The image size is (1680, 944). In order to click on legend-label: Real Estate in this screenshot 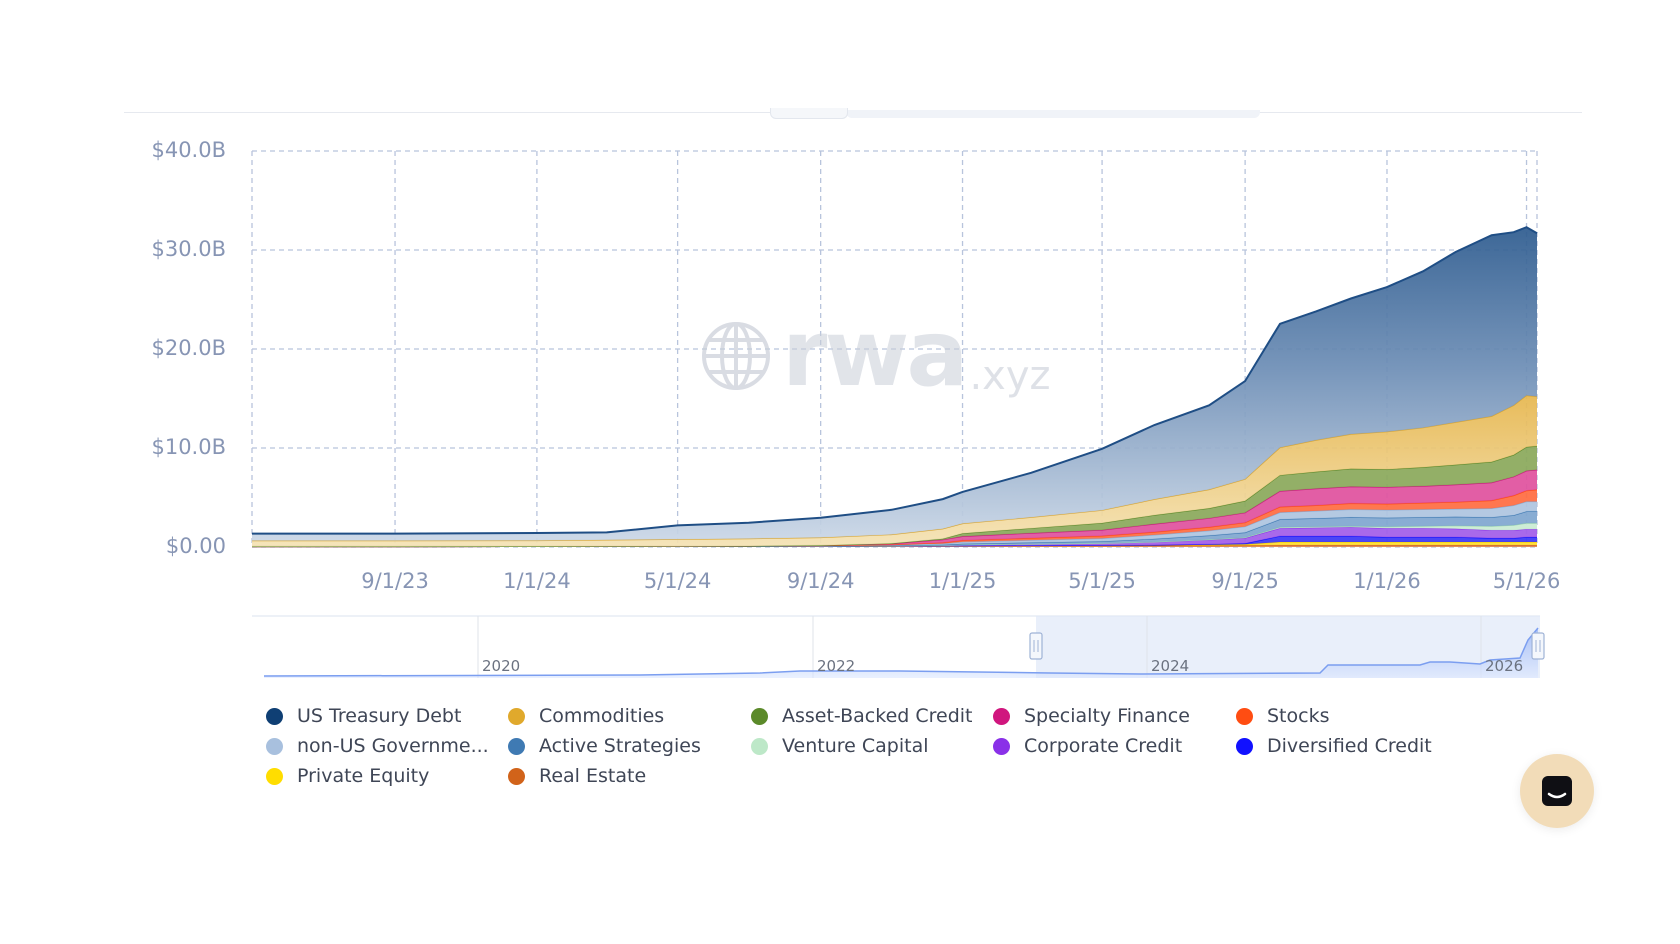, I will do `click(593, 776)`.